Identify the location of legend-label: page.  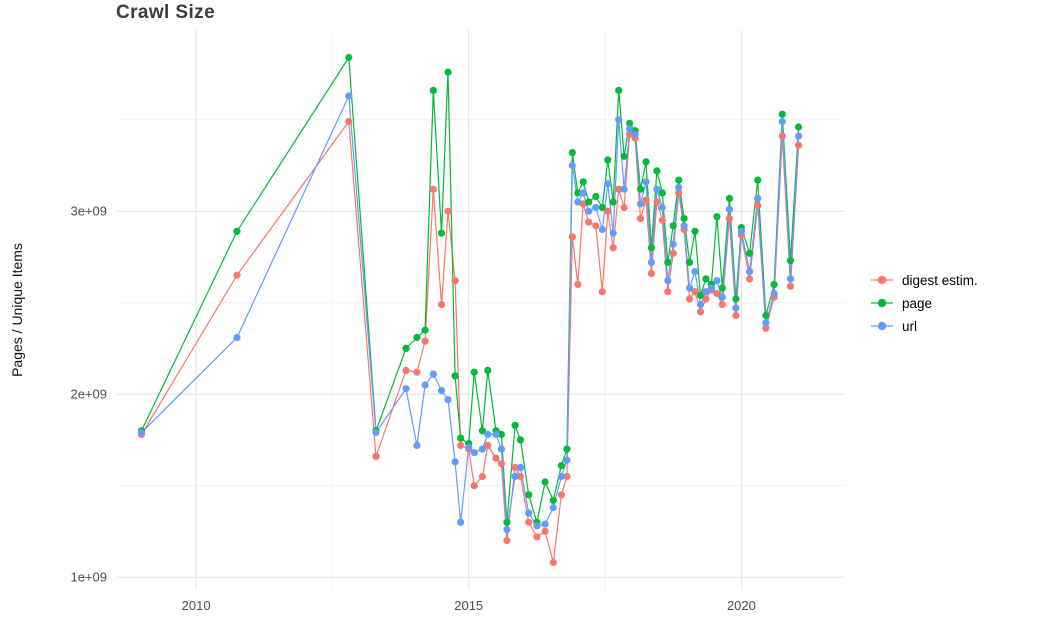
(917, 303).